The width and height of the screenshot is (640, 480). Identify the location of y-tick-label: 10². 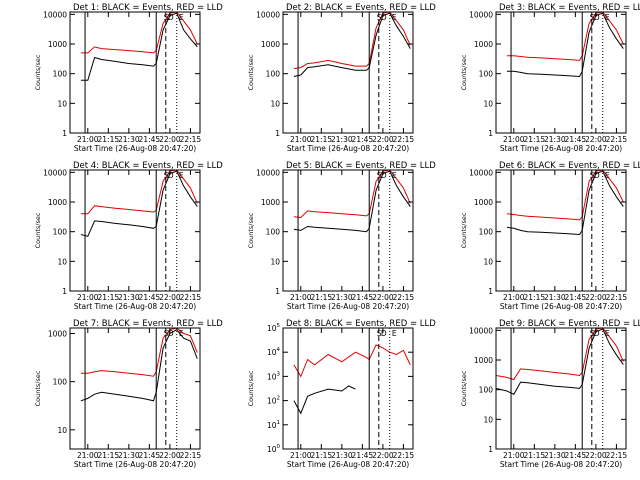
(273, 401).